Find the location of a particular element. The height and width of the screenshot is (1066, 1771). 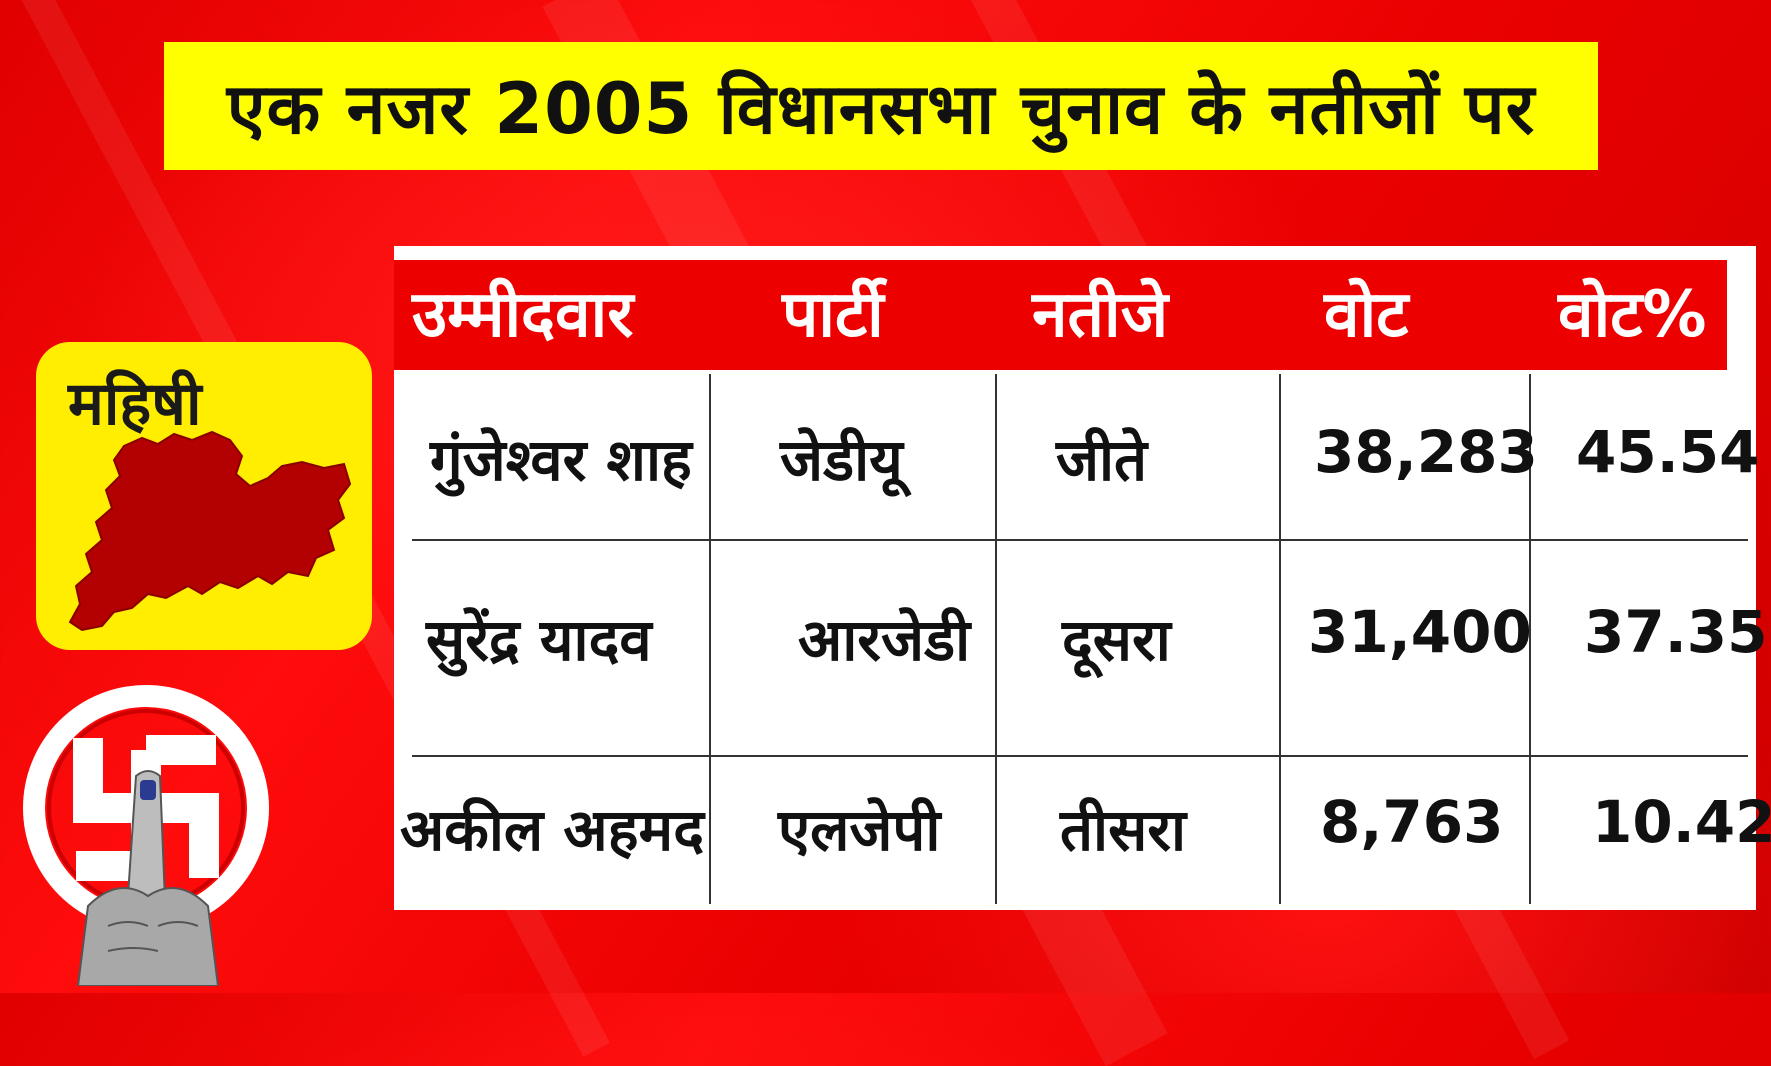

result-status: तीसरा is located at coordinates (1123, 830).